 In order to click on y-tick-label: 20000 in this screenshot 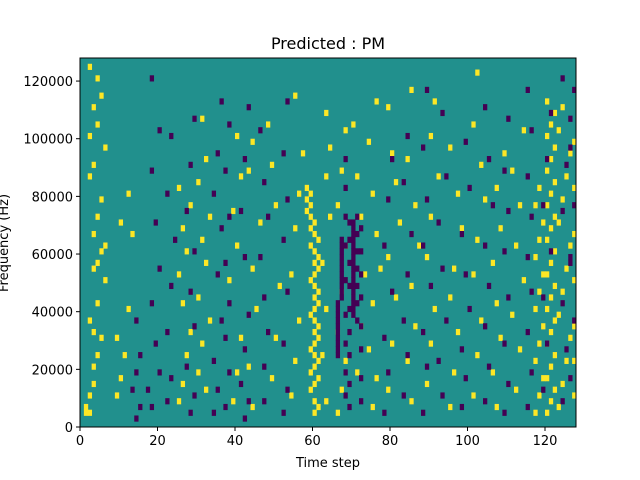, I will do `click(52, 370)`.